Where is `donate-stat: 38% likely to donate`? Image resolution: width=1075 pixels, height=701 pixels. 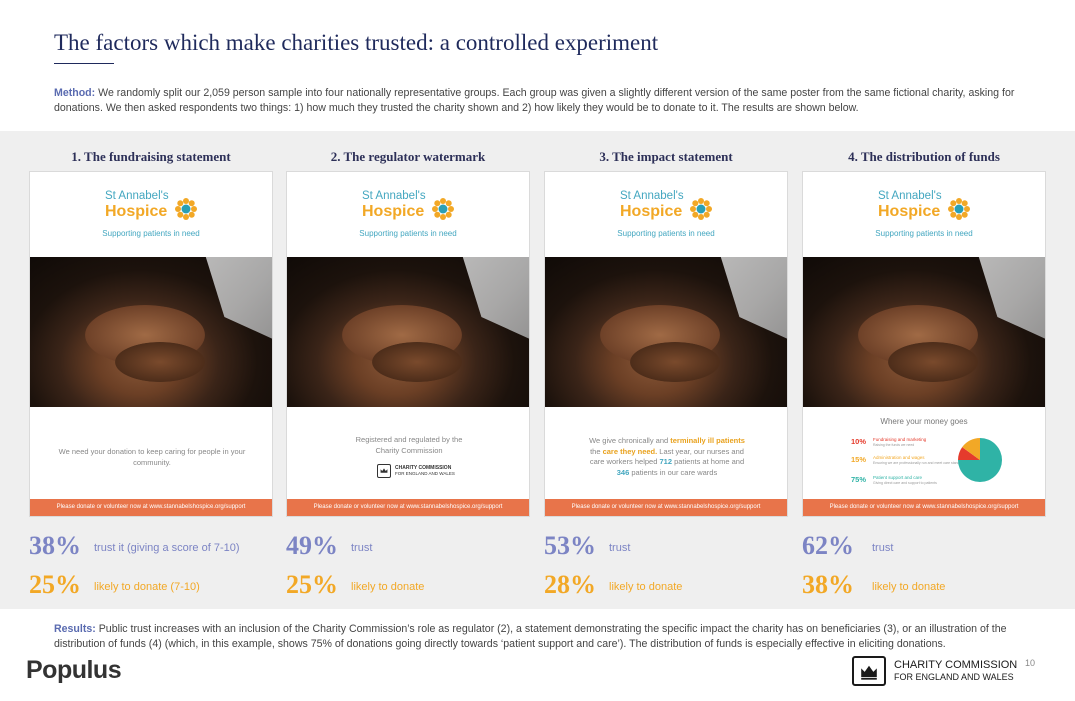 donate-stat: 38% likely to donate is located at coordinates (937, 585).